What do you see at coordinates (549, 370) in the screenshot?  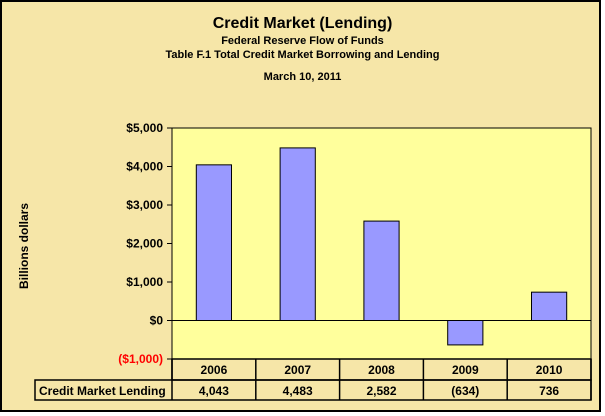 I see `x-category-label: 2010` at bounding box center [549, 370].